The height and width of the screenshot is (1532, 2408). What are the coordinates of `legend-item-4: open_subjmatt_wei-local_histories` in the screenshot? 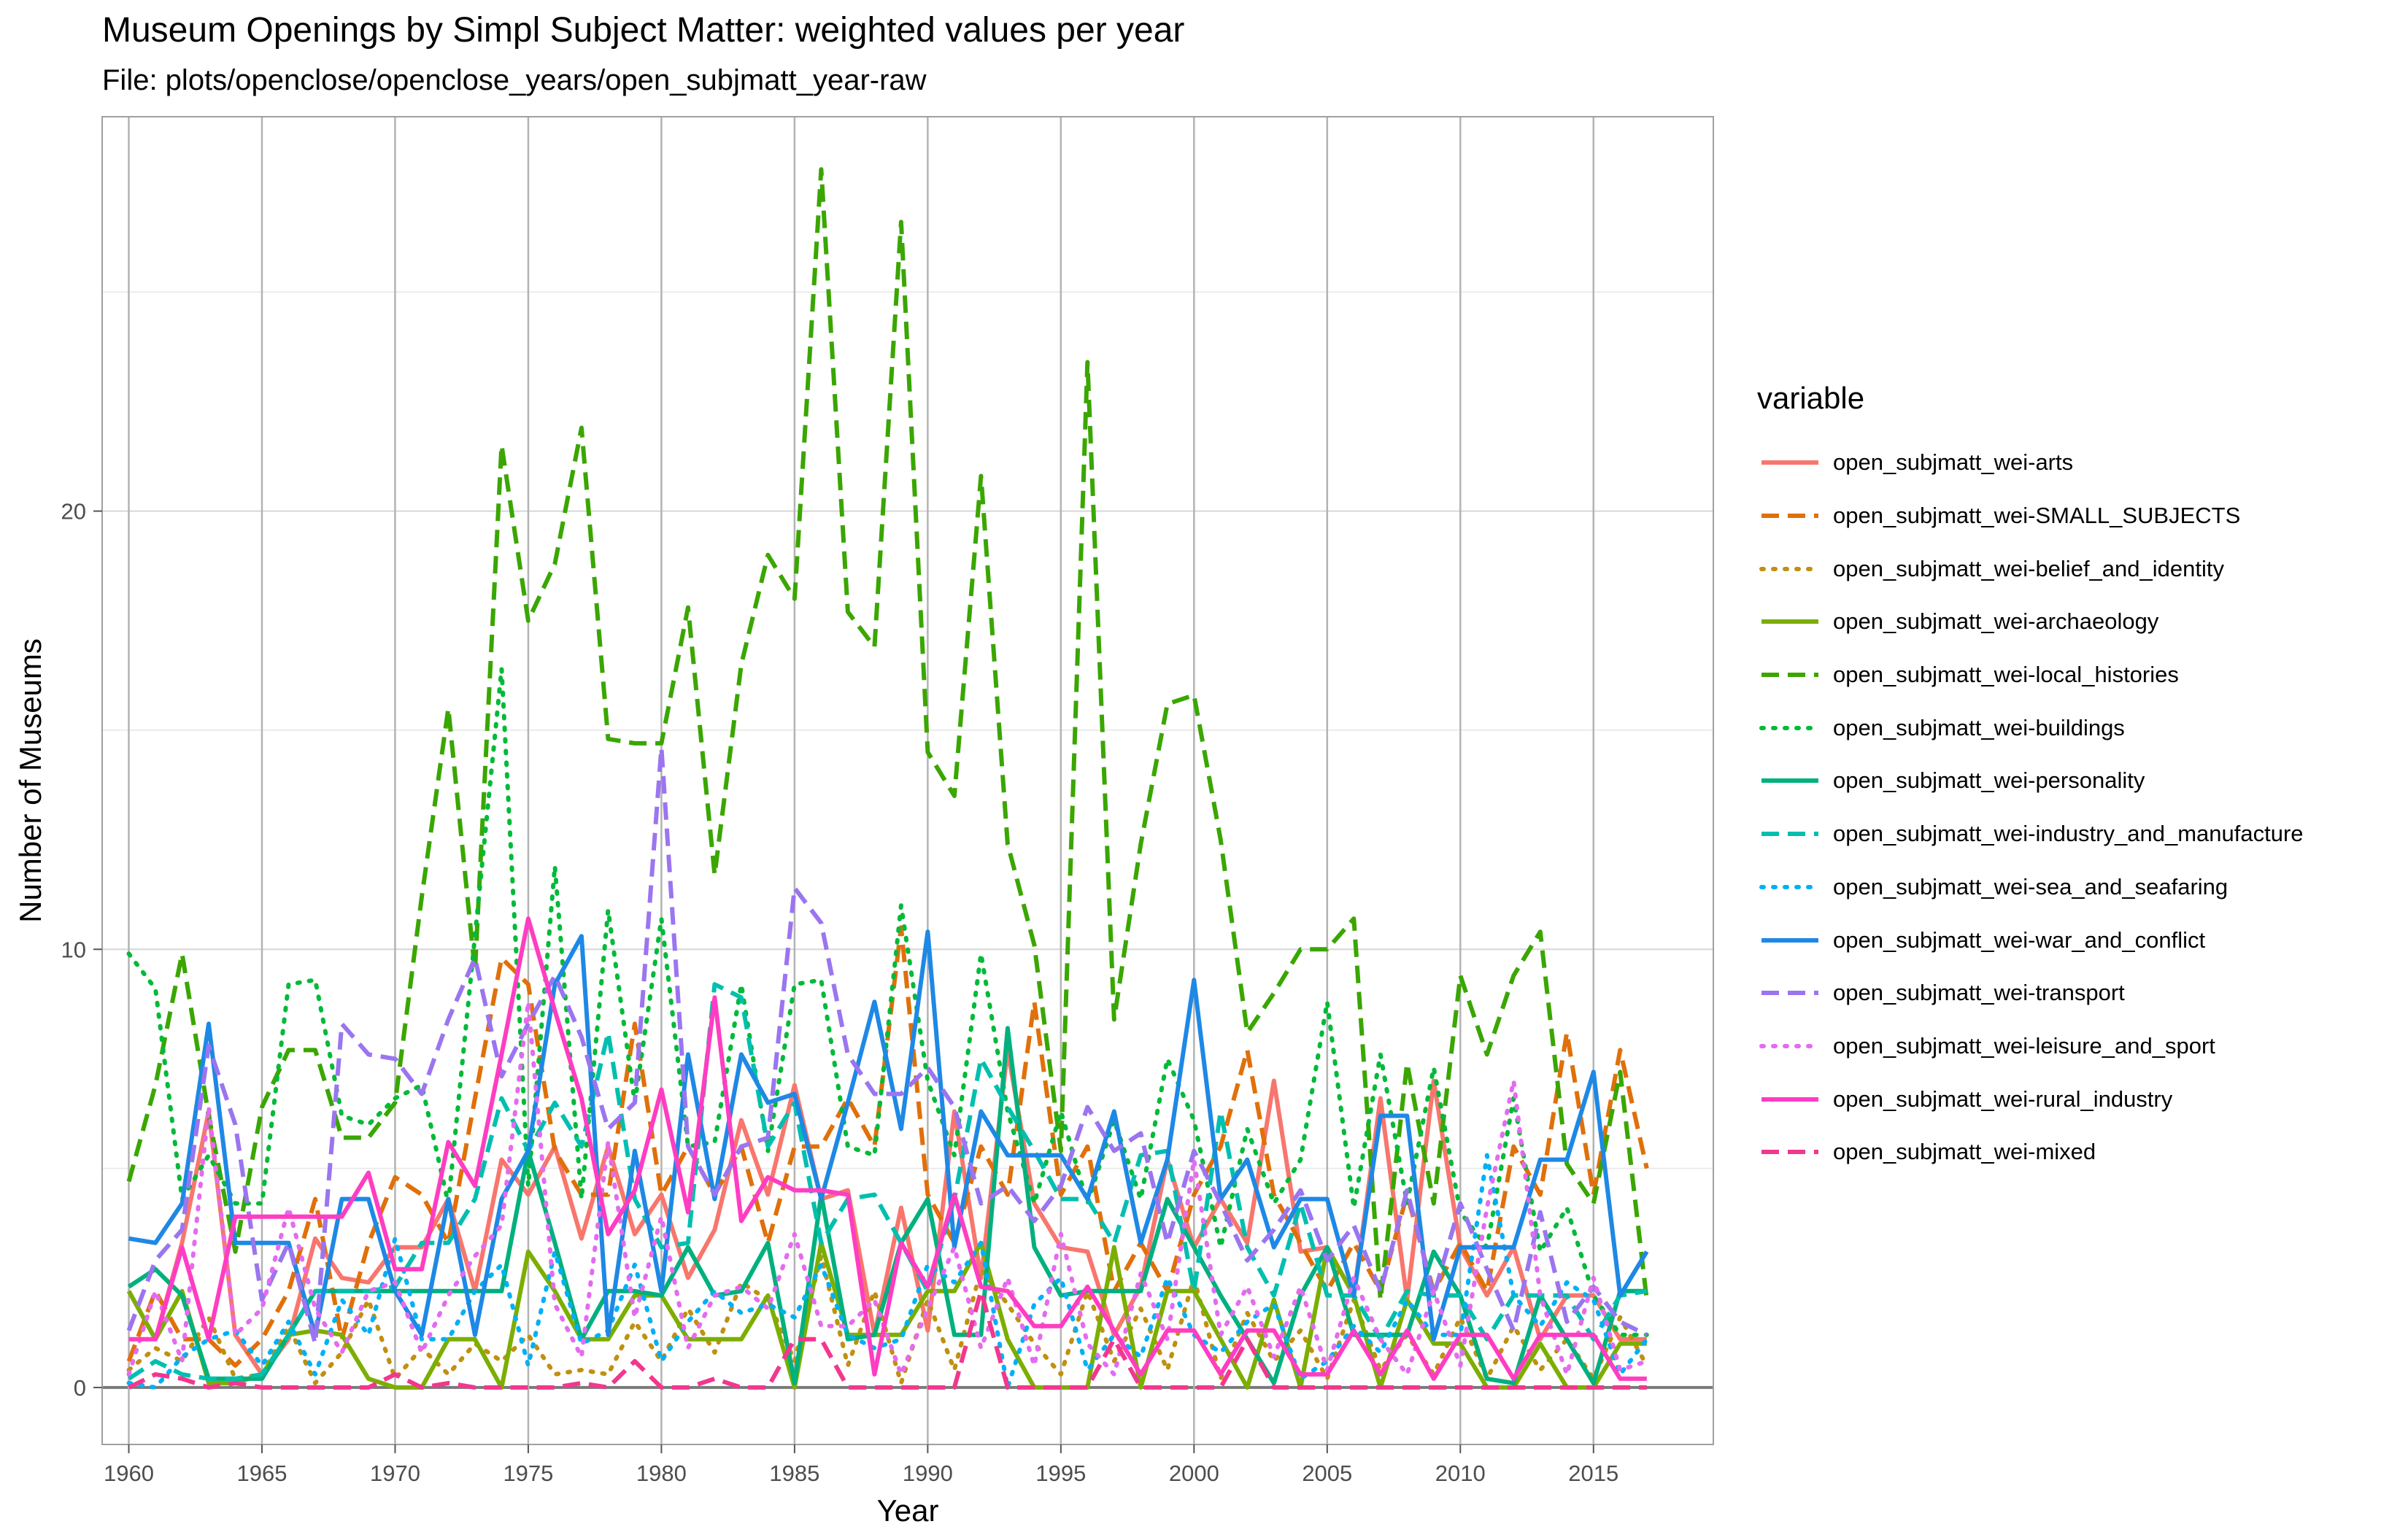 It's located at (2078, 676).